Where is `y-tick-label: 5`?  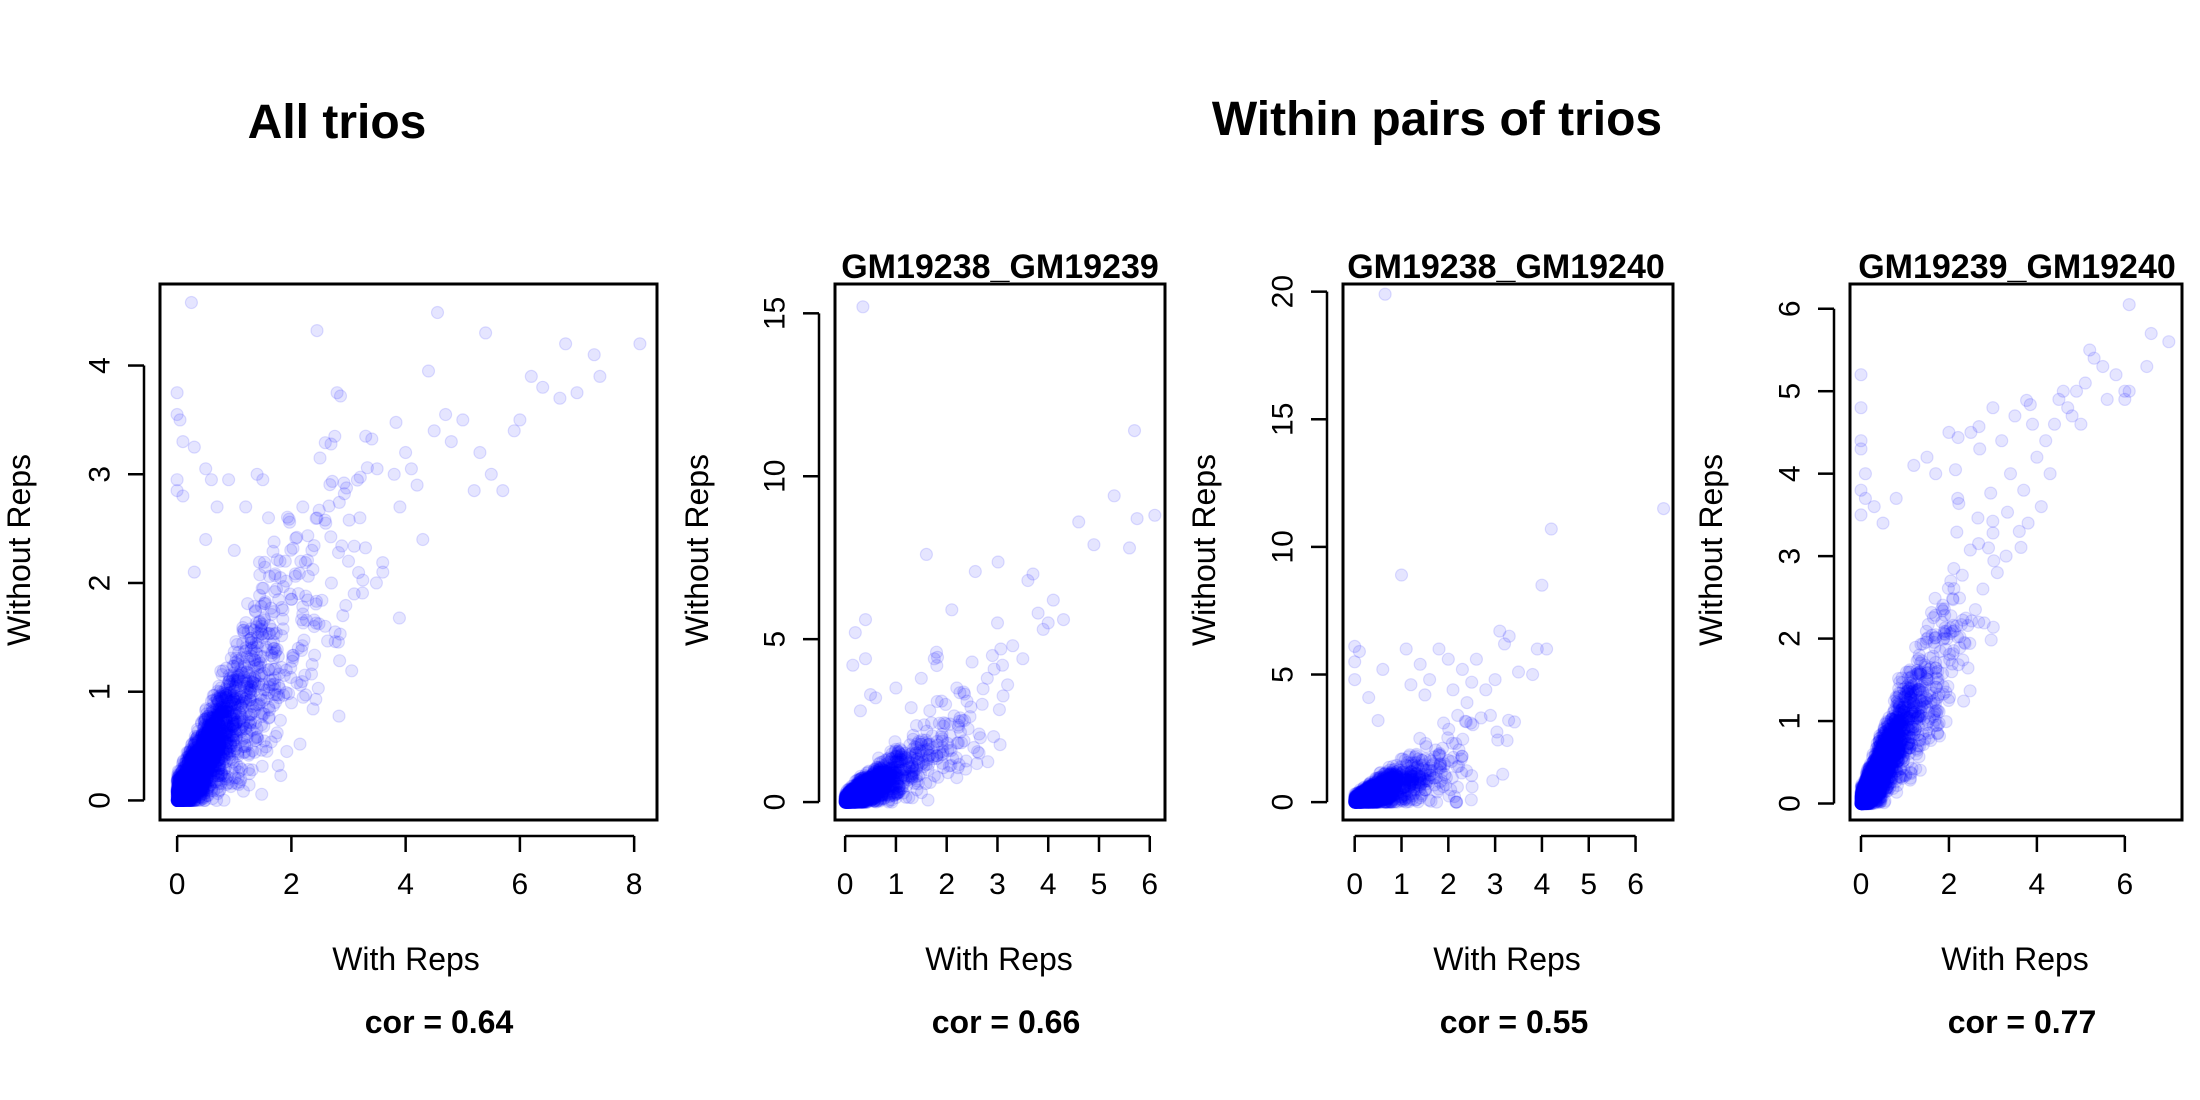
y-tick-label: 5 is located at coordinates (775, 639).